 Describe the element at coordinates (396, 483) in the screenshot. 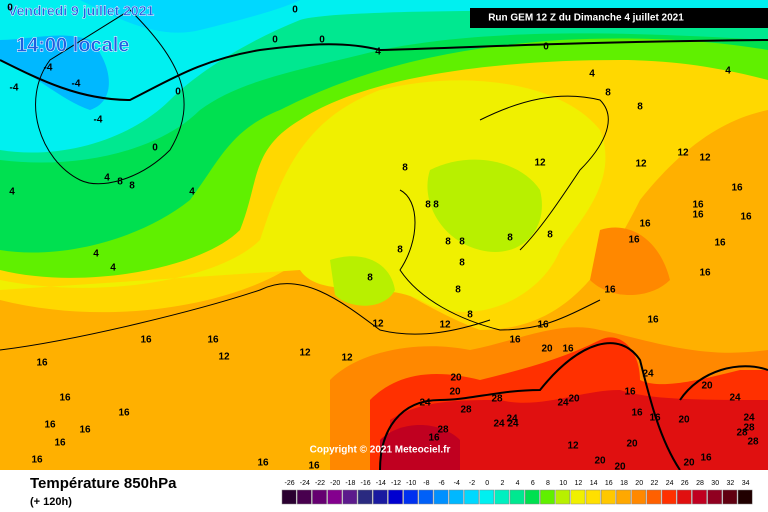

I see `legend-label: -12` at that location.